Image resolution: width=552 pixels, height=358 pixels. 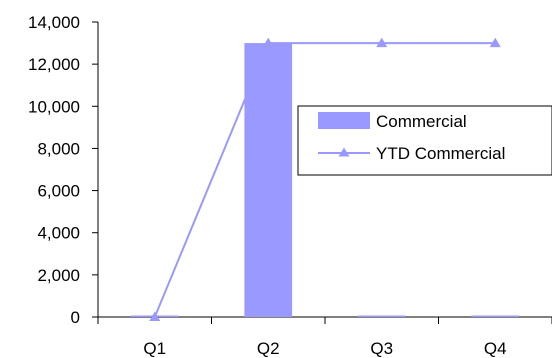 What do you see at coordinates (495, 316) in the screenshot?
I see `bar-q4` at bounding box center [495, 316].